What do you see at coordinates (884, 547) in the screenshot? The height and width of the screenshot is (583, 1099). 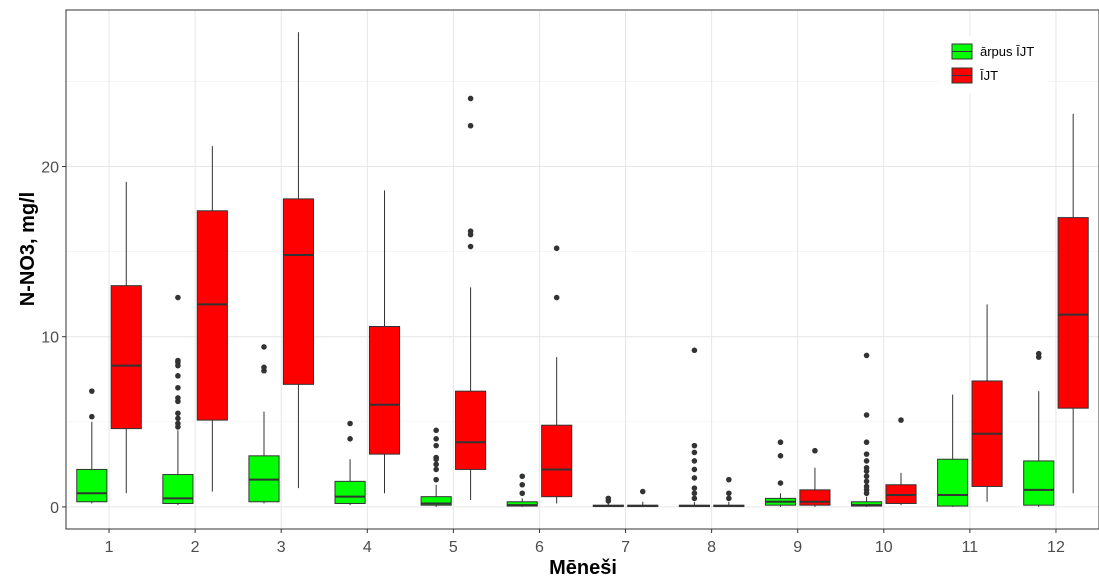 I see `x-tick-label: 10` at bounding box center [884, 547].